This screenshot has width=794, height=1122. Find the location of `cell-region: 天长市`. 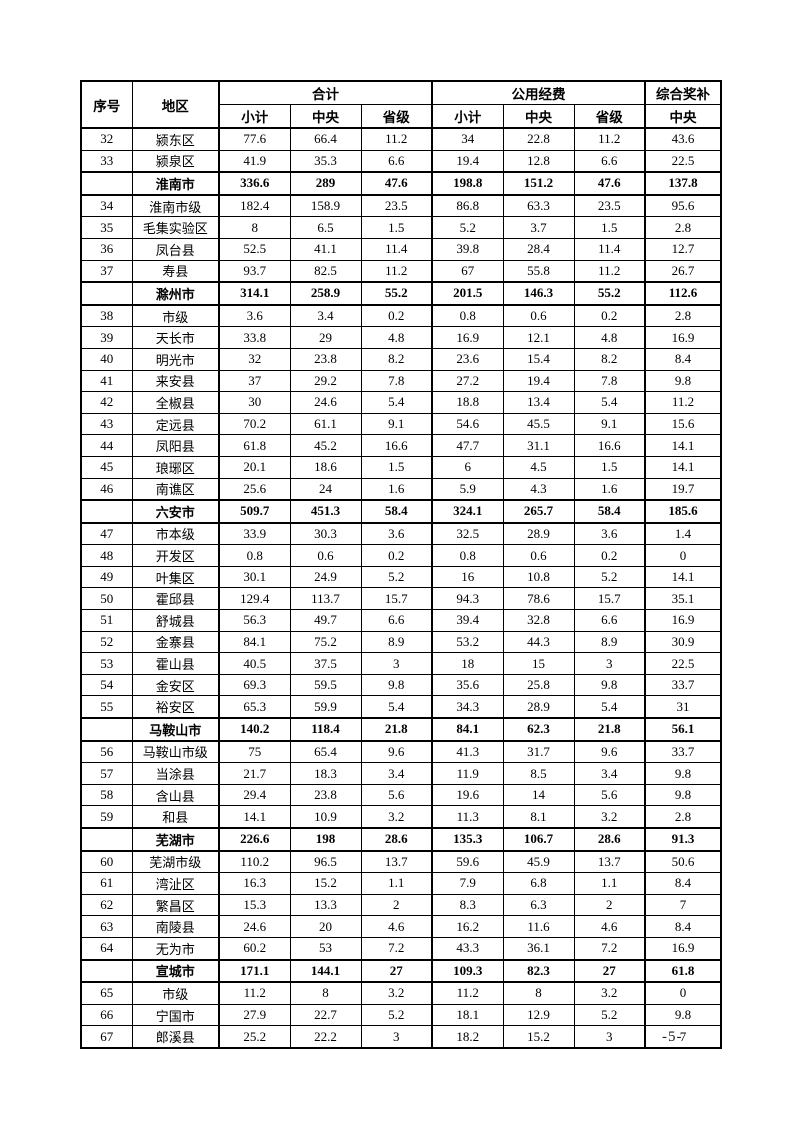

cell-region: 天长市 is located at coordinates (175, 337).